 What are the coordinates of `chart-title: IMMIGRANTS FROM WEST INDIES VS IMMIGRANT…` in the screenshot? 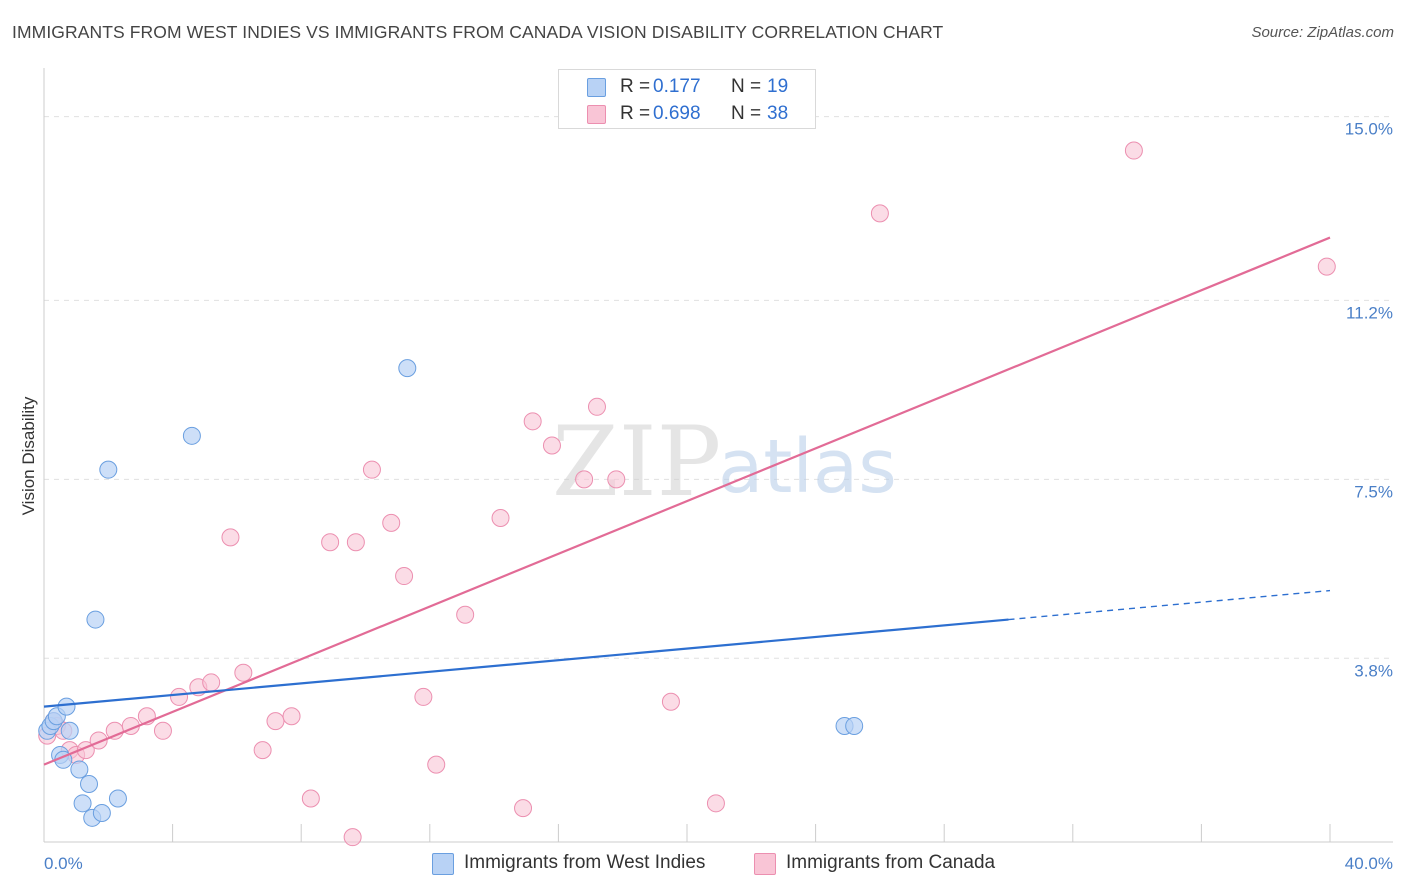 It's located at (478, 32).